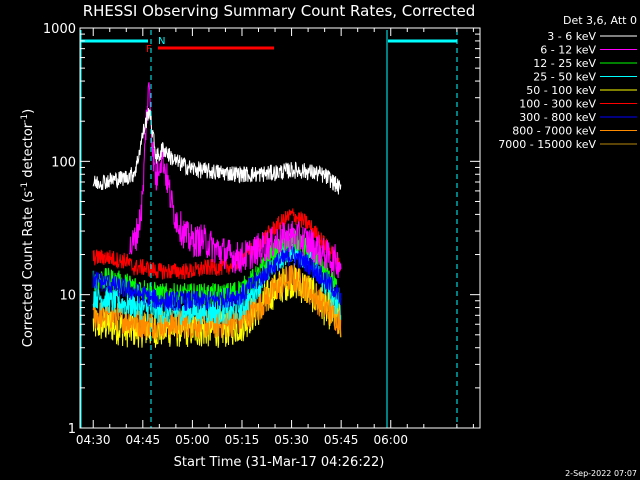 The width and height of the screenshot is (640, 480). I want to click on x-tick-label-5: 05:45, so click(341, 440).